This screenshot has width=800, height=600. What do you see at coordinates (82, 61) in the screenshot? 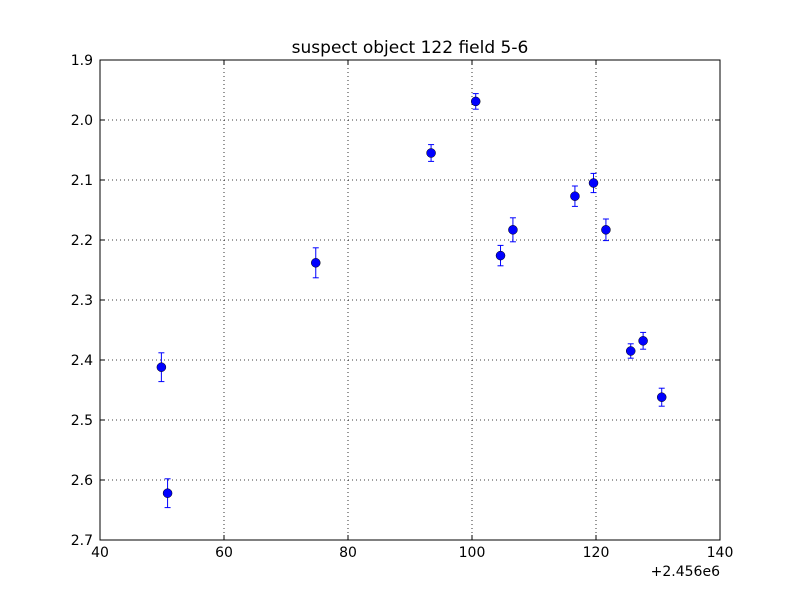
I see `y-tick-label: 1.9` at bounding box center [82, 61].